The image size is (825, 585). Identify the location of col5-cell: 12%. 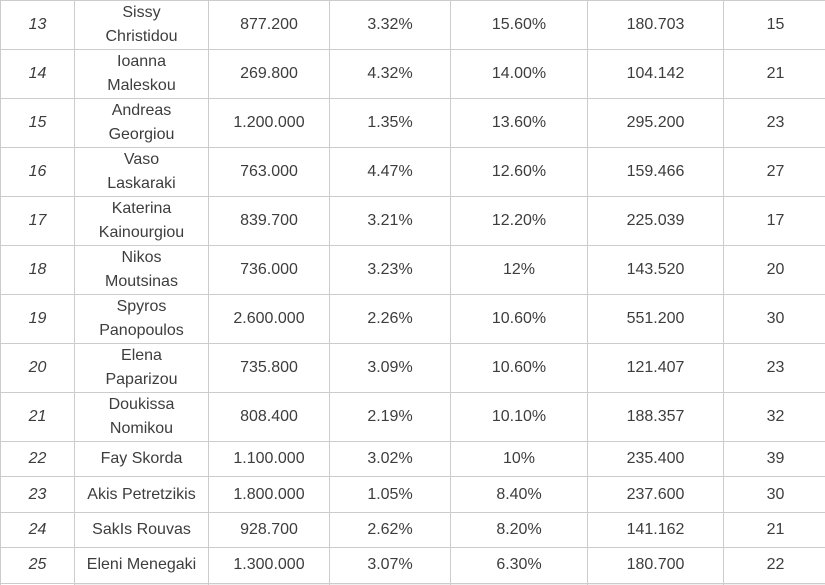
(519, 270).